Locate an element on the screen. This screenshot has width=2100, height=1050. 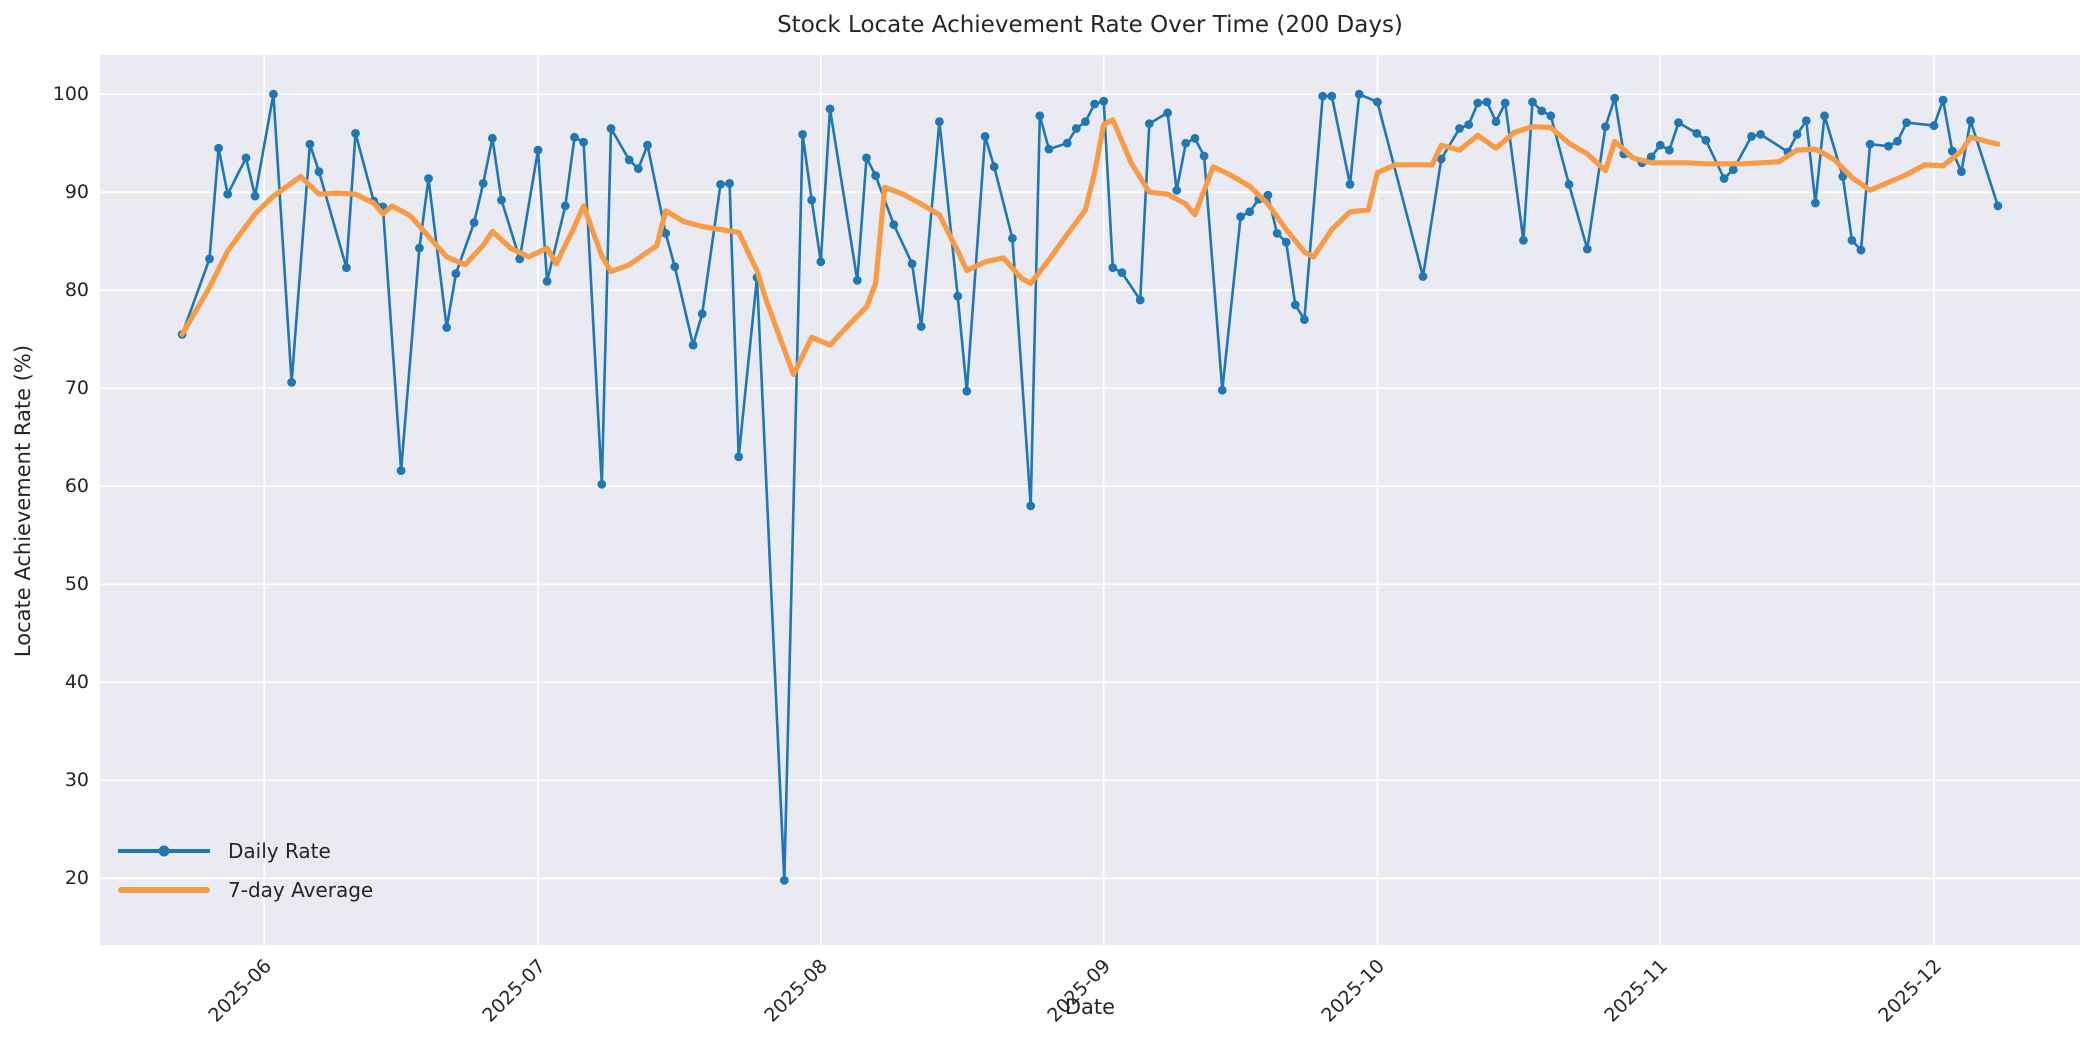
legend-label-7day-average: 7-day Average is located at coordinates (301, 890).